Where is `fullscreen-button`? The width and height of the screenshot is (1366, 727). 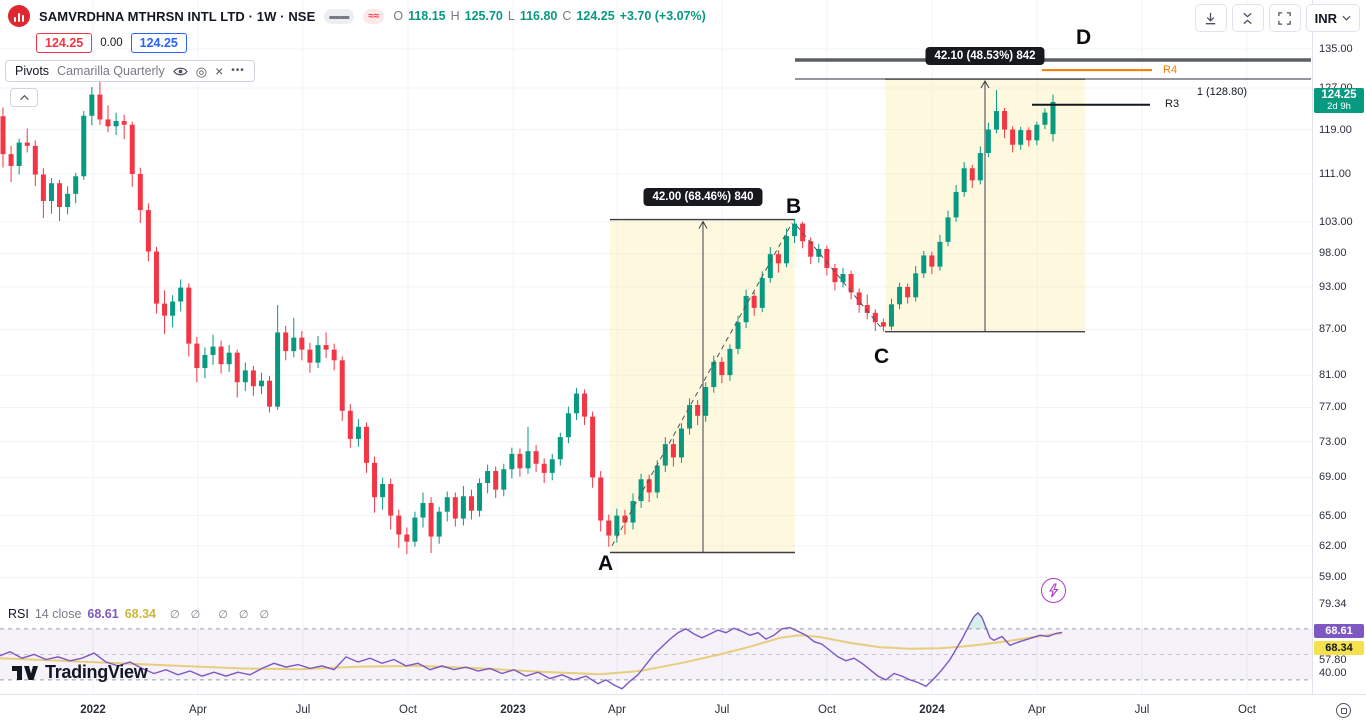
fullscreen-button is located at coordinates (1284, 18).